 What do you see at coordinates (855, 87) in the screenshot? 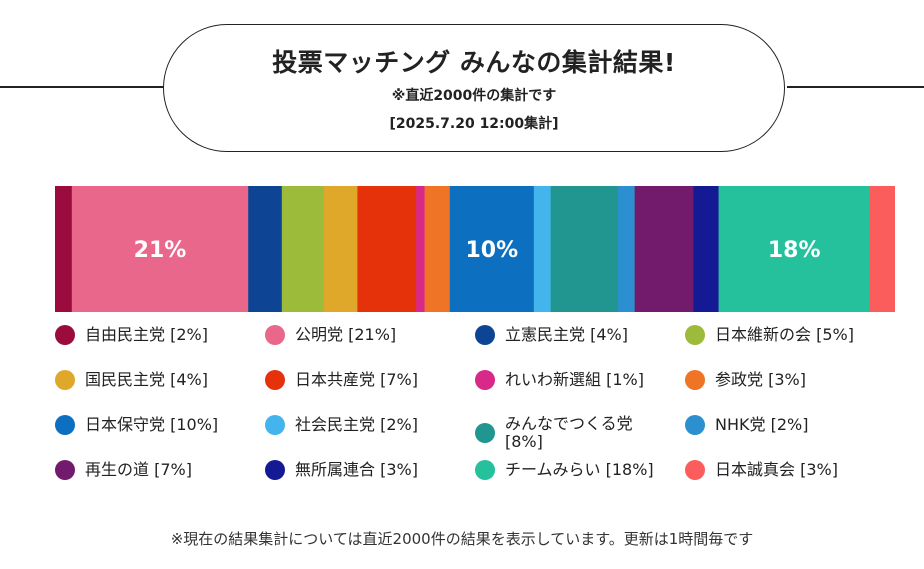
I see `header-rule-right` at bounding box center [855, 87].